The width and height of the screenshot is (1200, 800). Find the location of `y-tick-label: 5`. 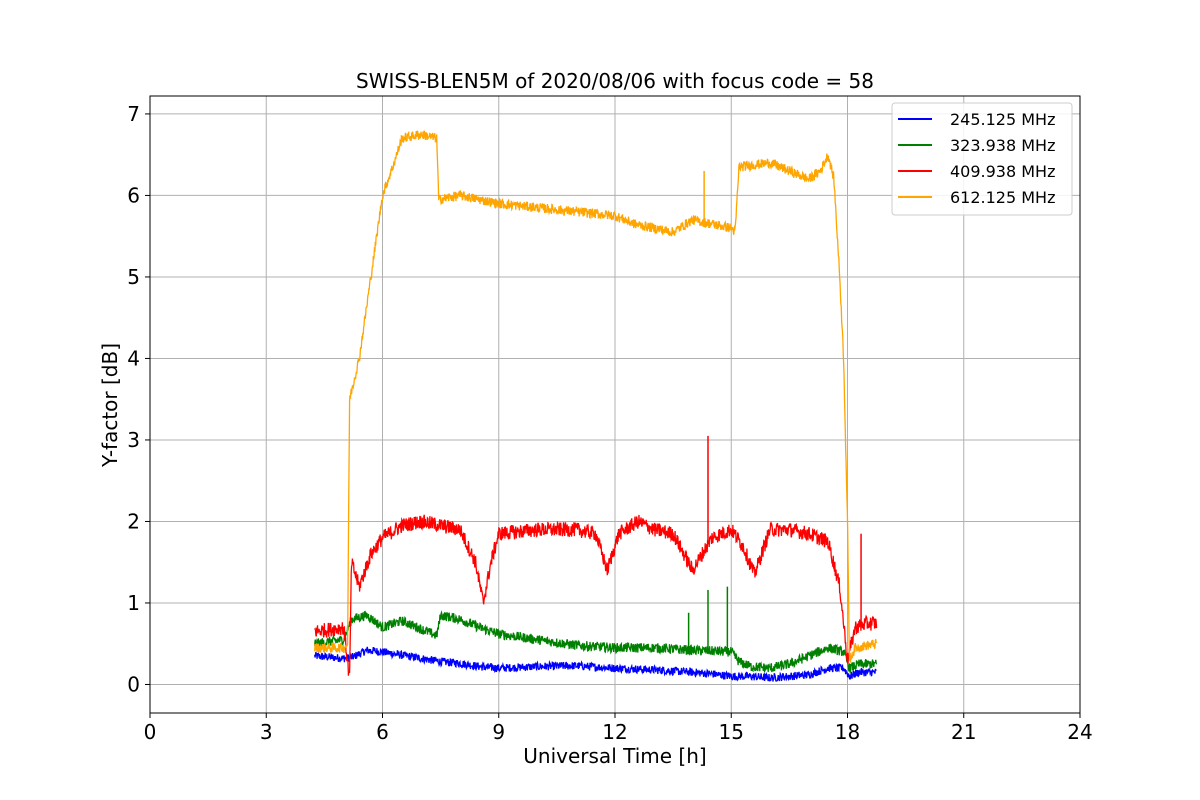

y-tick-label: 5 is located at coordinates (133, 277).